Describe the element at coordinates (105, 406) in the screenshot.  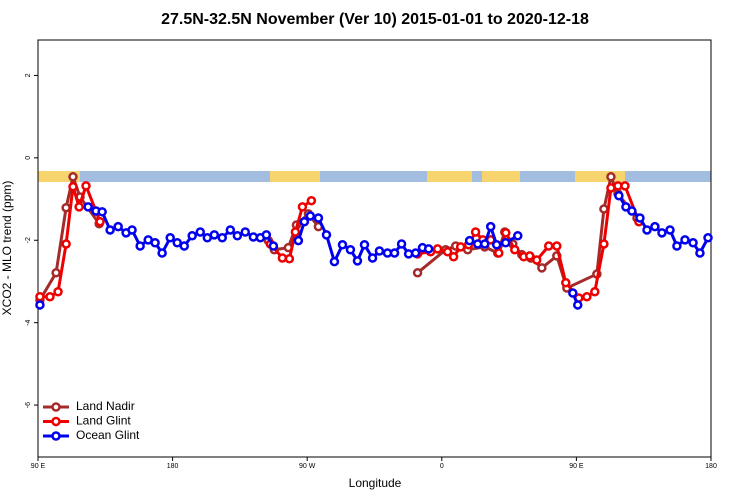
I see `legend-label: Land Nadir` at that location.